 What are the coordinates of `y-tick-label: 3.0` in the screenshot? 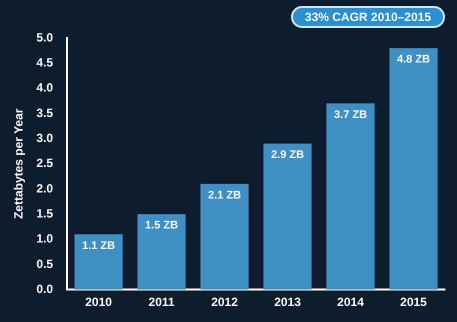 It's located at (45, 137).